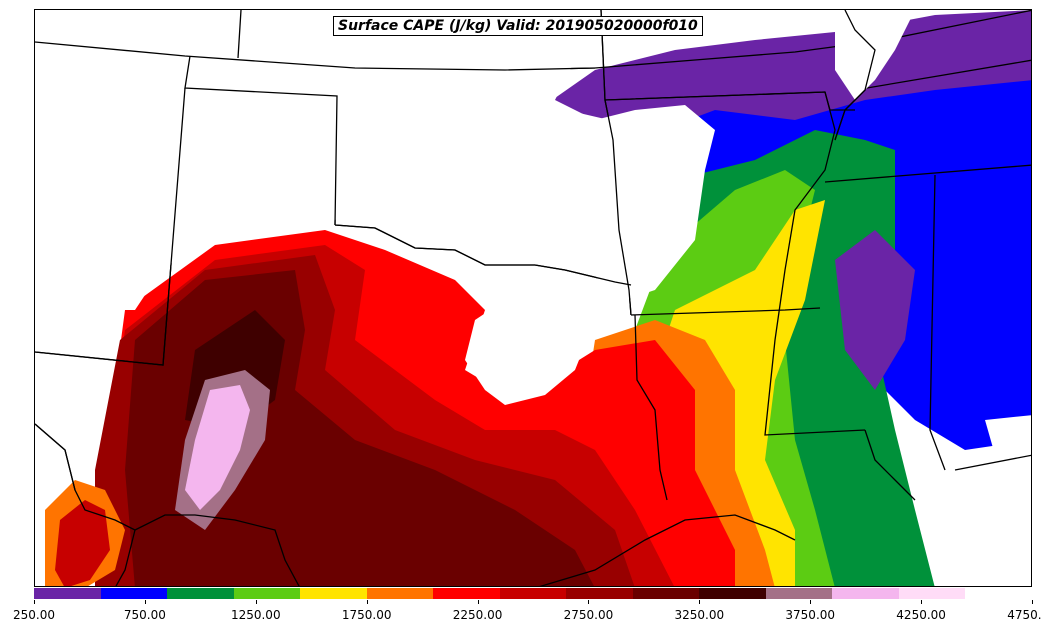 Image resolution: width=1042 pixels, height=633 pixels. I want to click on clear-area-texas-lake, so click(525, 352).